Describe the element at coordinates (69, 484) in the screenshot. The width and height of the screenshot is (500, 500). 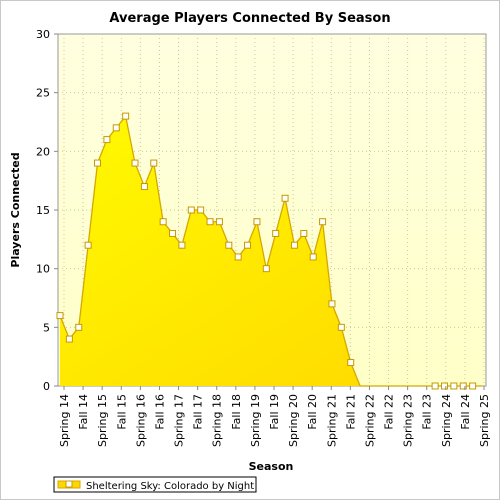
I see `legend-marker` at that location.